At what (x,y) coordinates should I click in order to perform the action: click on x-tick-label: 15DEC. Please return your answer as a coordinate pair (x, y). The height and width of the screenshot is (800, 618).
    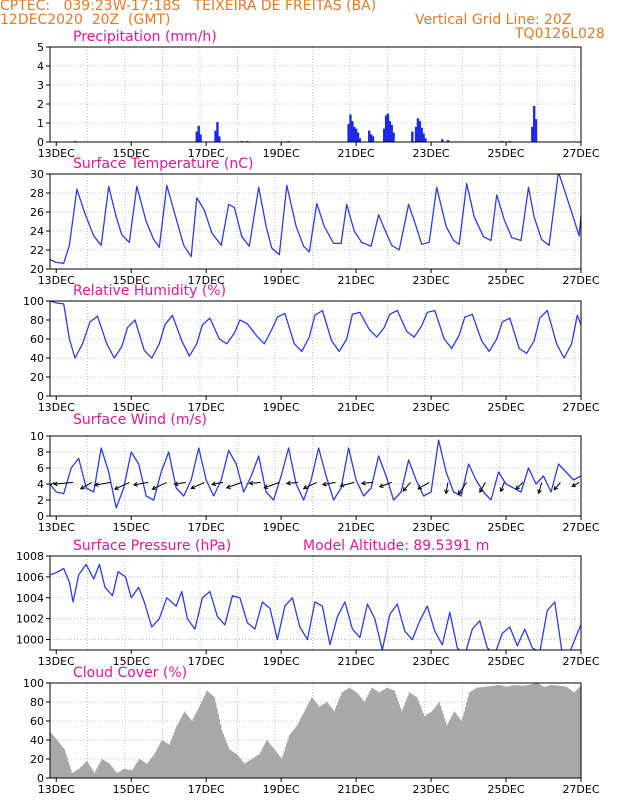
    Looking at the image, I should click on (131, 153).